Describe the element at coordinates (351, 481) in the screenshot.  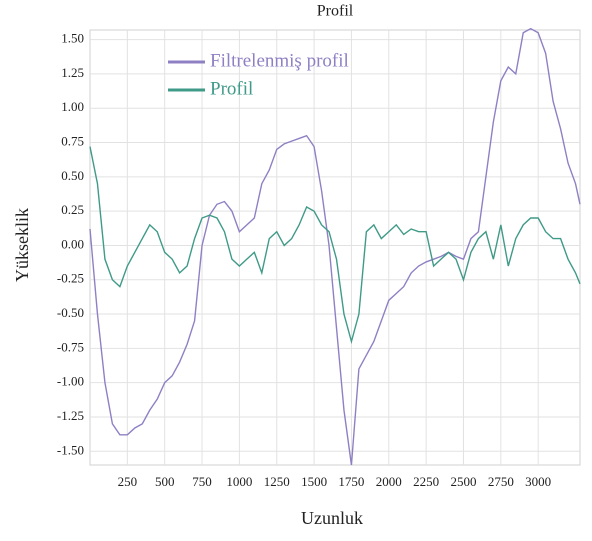
I see `x-tick-label: 1750` at that location.